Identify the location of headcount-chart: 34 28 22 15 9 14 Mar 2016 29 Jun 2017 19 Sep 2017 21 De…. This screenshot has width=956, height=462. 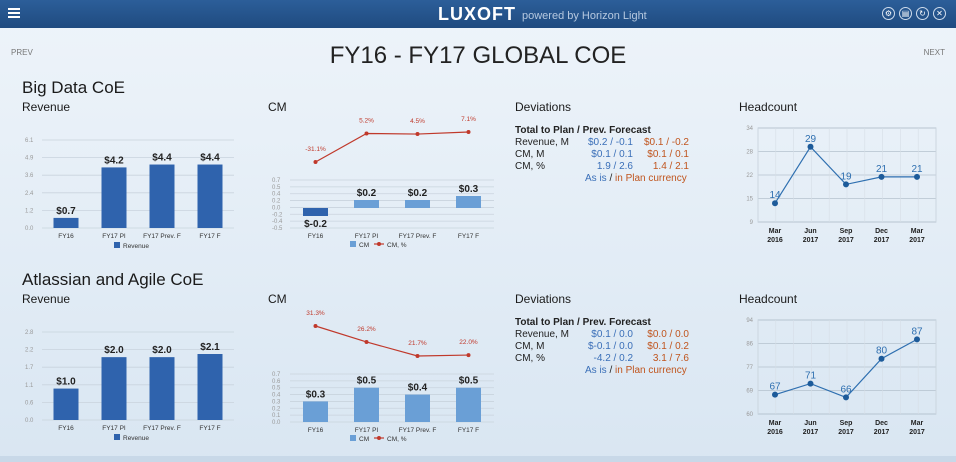
(841, 185).